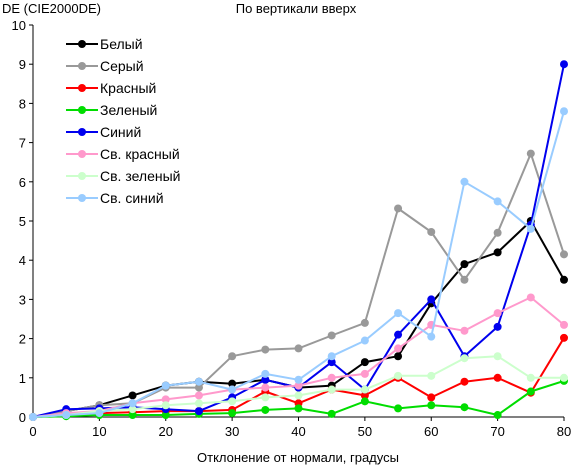  I want to click on legend-label: Синий, so click(120, 132).